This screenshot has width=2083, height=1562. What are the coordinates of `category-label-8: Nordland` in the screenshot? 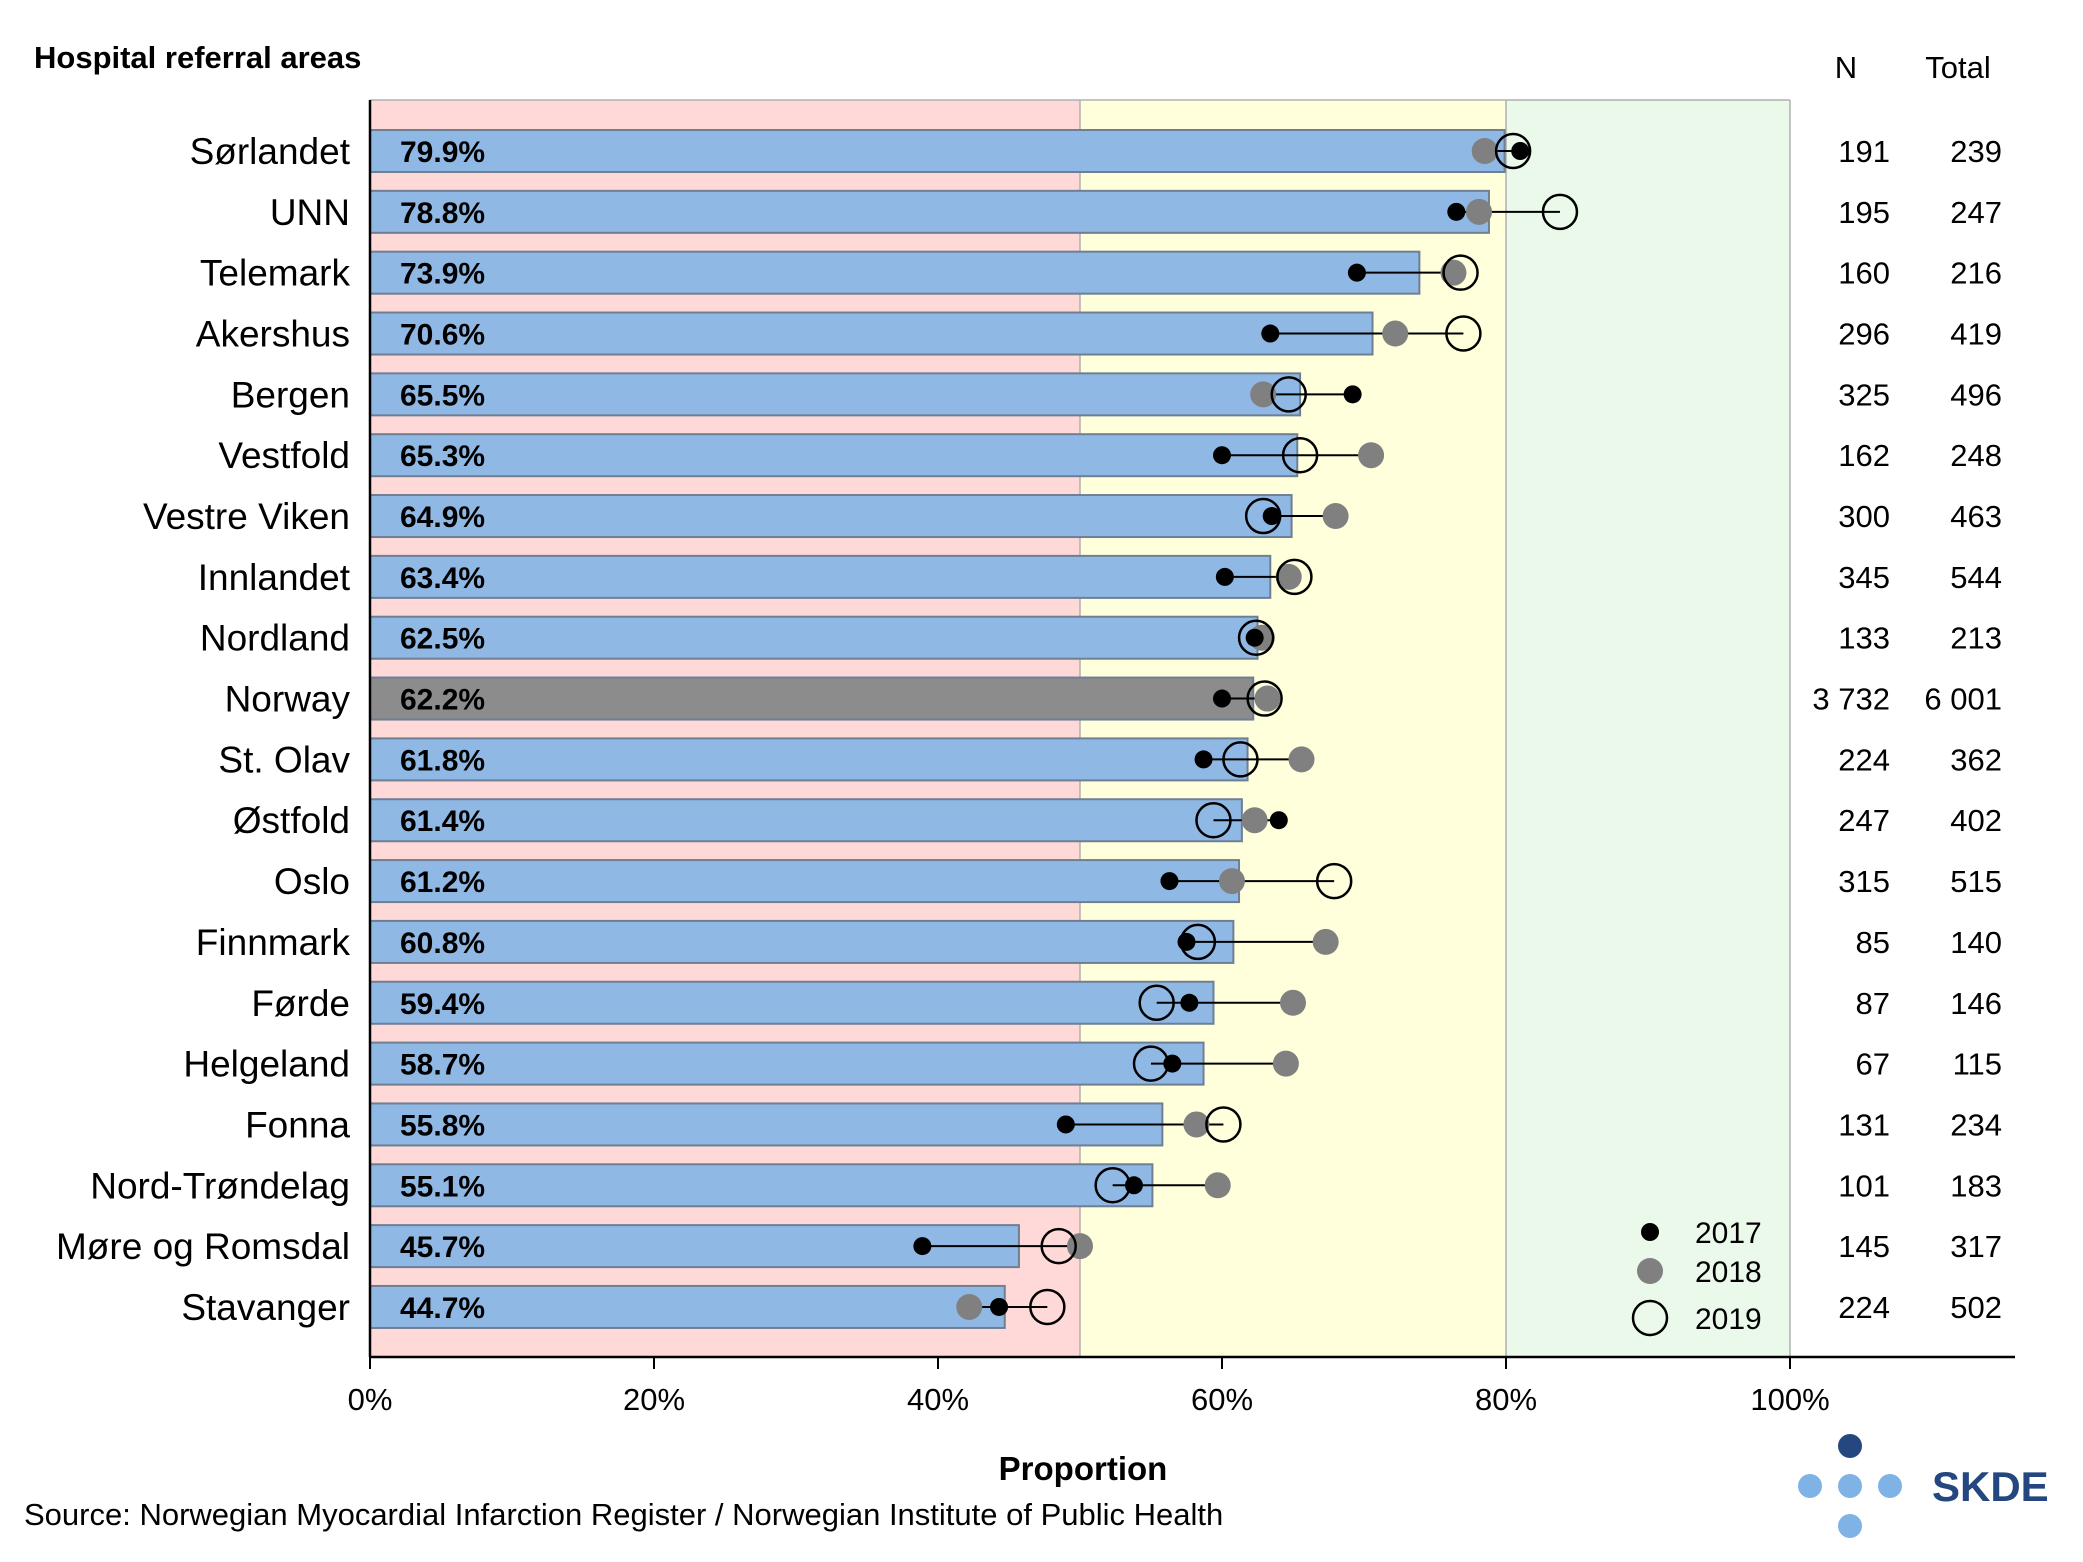 It's located at (275, 638).